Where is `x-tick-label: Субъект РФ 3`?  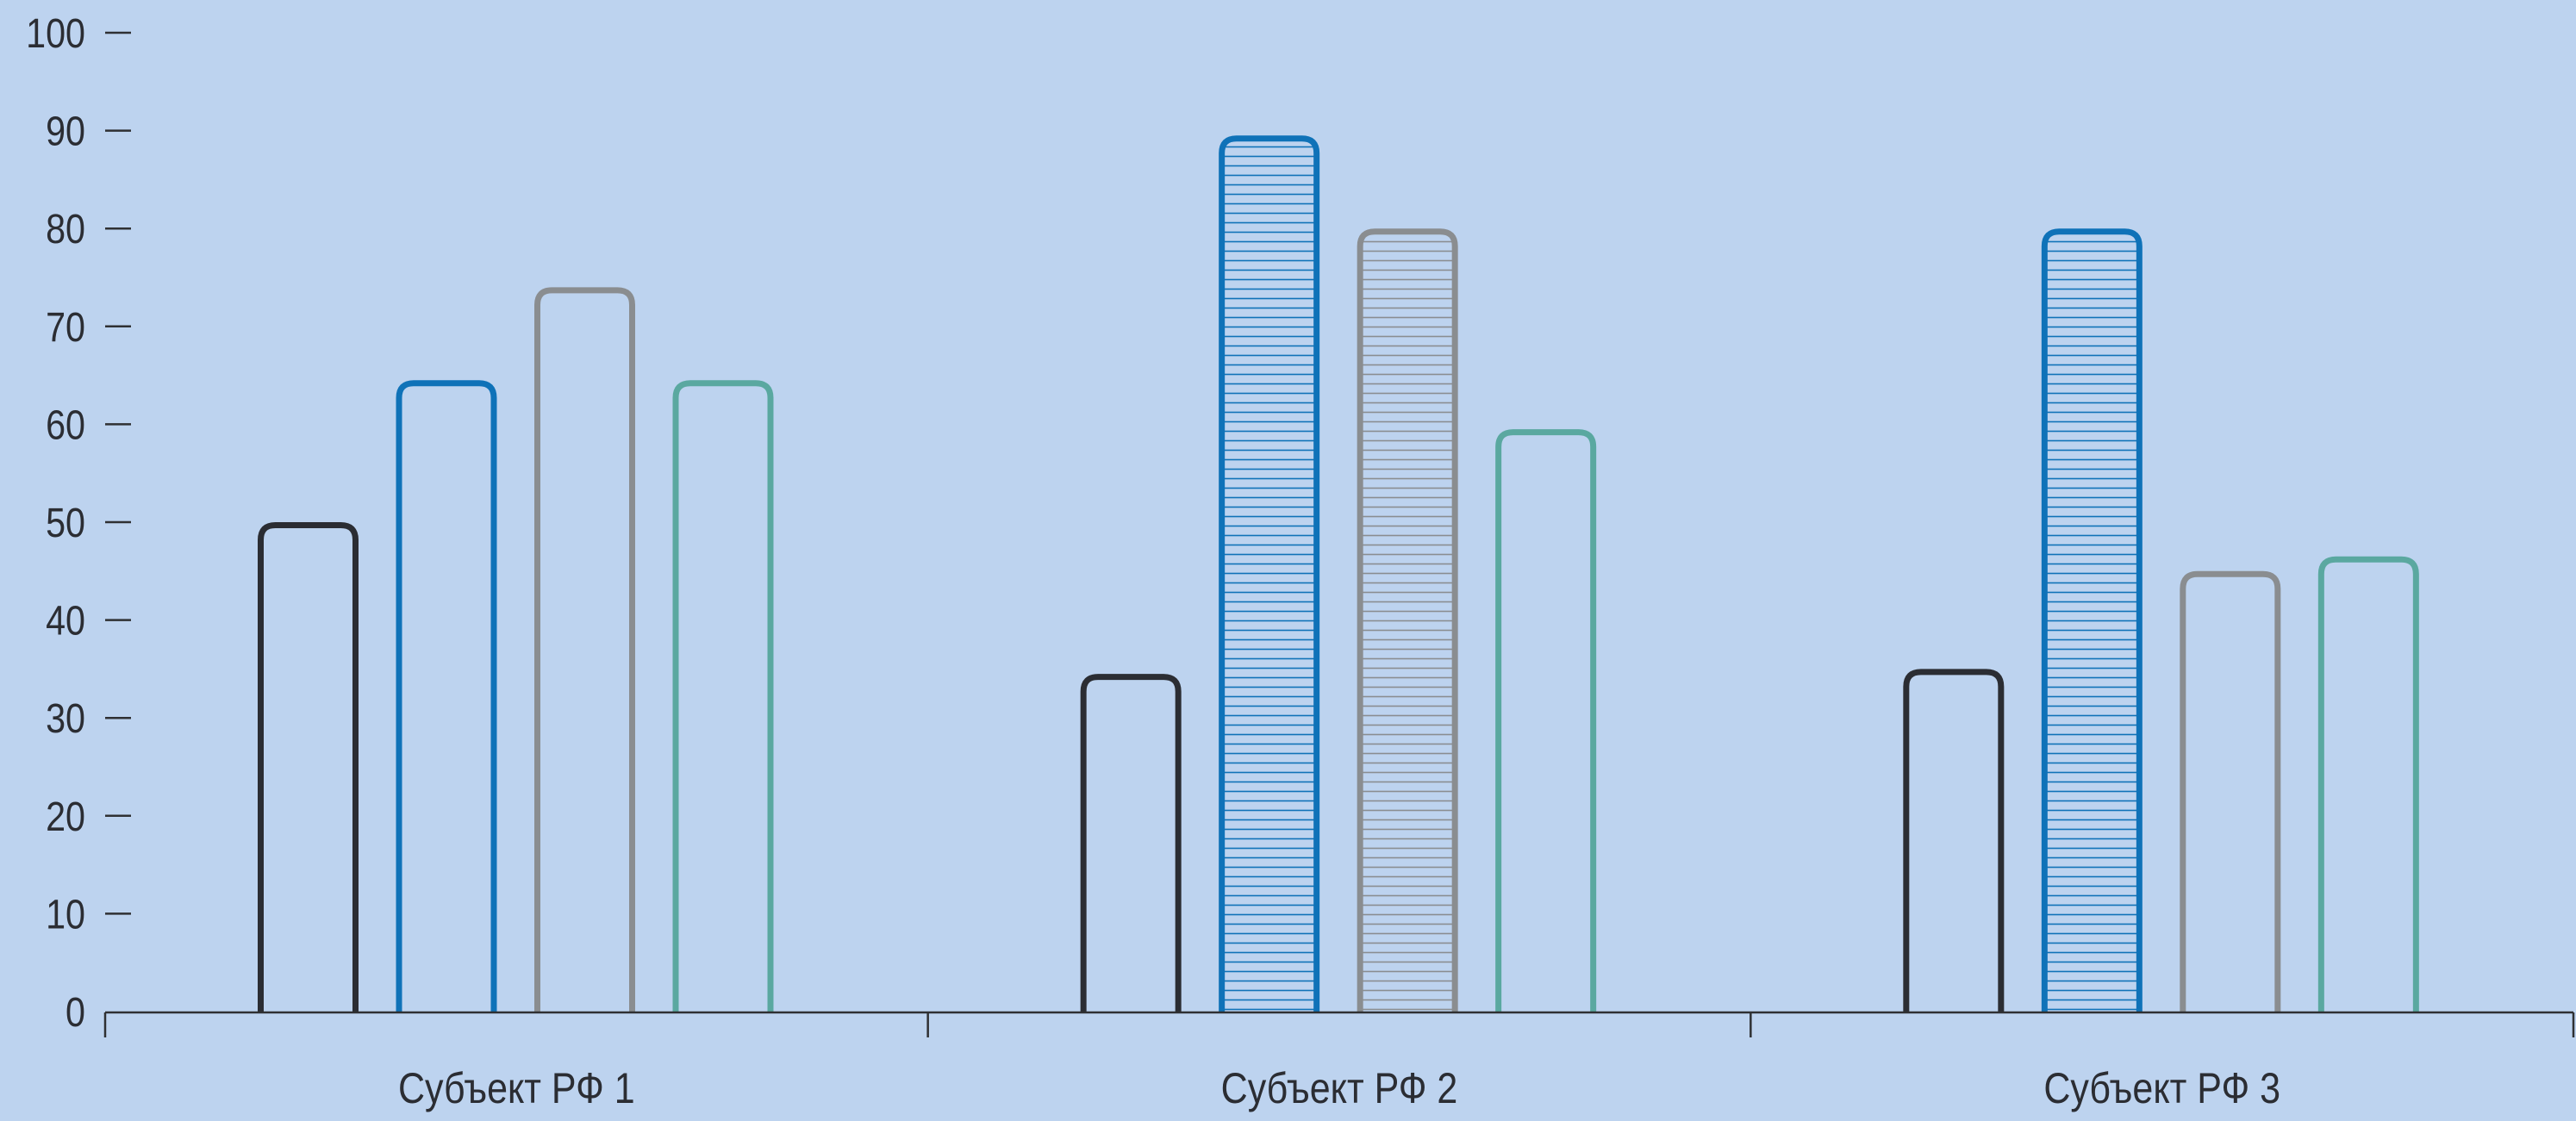 x-tick-label: Субъект РФ 3 is located at coordinates (2161, 1088).